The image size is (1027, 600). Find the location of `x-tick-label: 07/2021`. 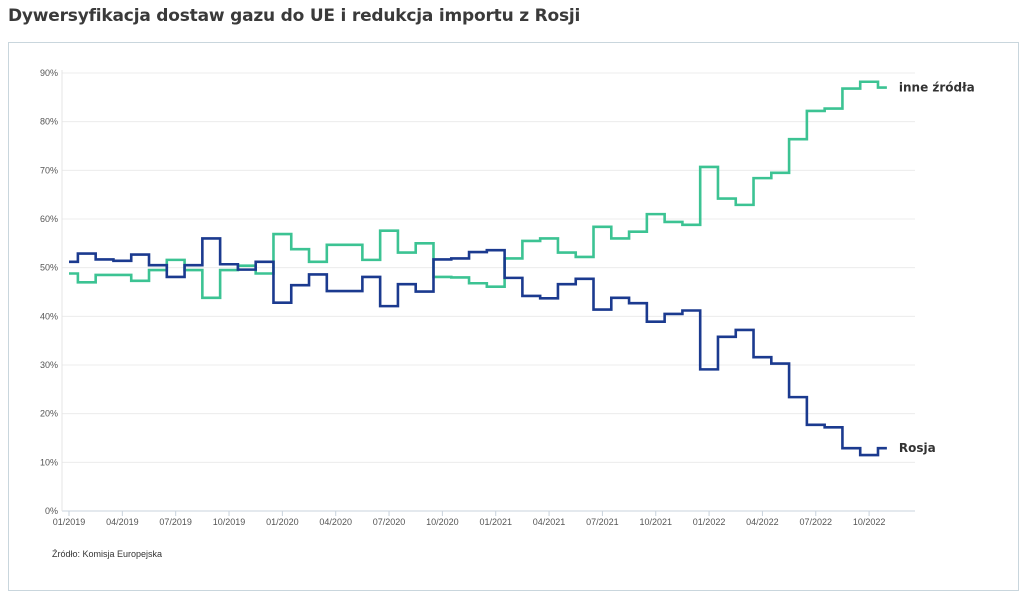

x-tick-label: 07/2021 is located at coordinates (602, 522).